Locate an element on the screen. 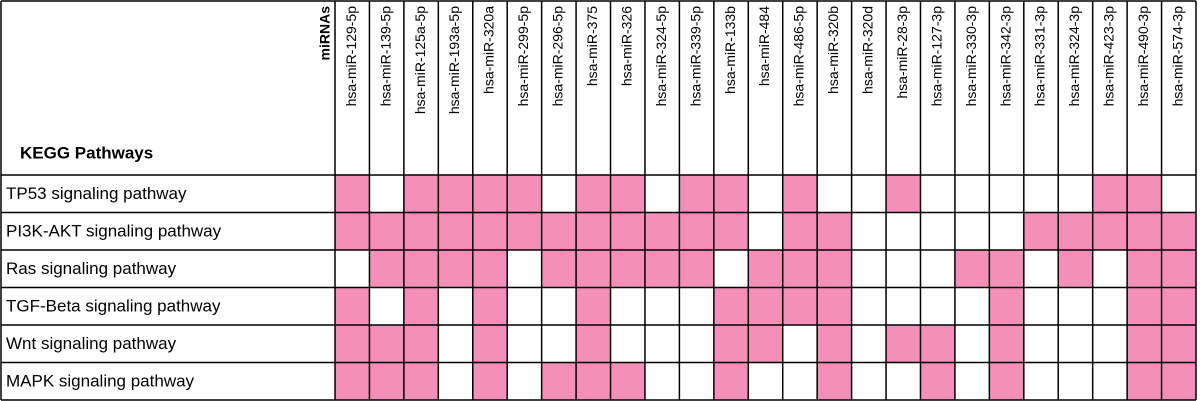 The image size is (1200, 401). column-label: hsa-miR-324-5p is located at coordinates (661, 56).